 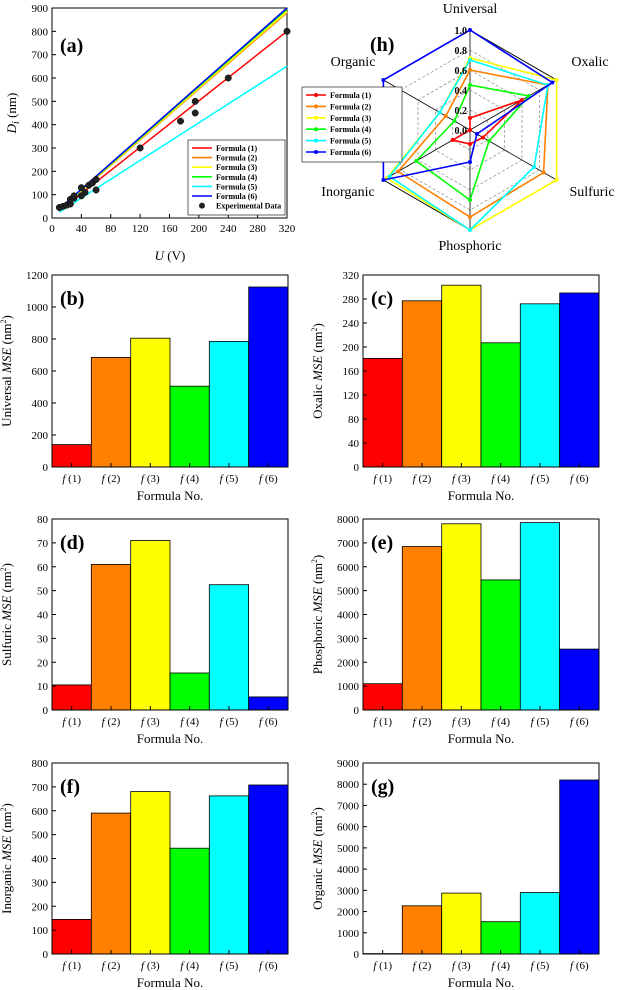 What do you see at coordinates (352, 124) in the screenshot?
I see `radar-legend-box` at bounding box center [352, 124].